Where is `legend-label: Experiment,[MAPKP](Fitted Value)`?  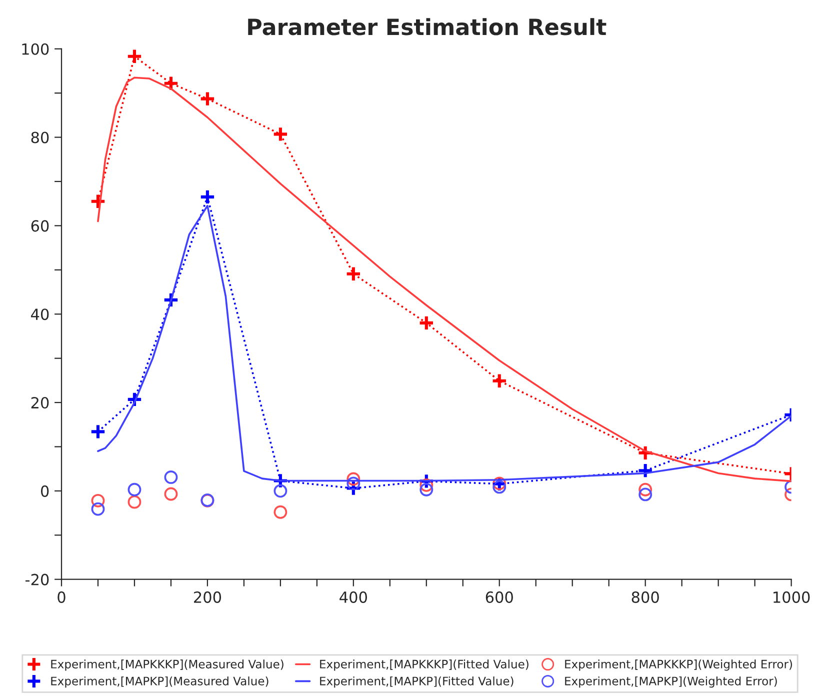
legend-label: Experiment,[MAPKP](Fitted Value) is located at coordinates (417, 682).